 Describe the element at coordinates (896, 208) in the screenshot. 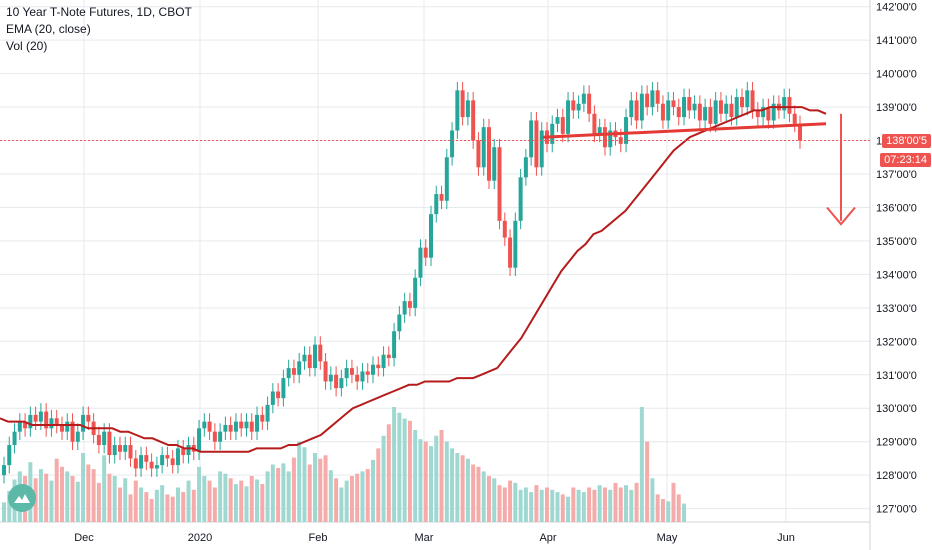

I see `y-tick-label: 136'00'0` at that location.